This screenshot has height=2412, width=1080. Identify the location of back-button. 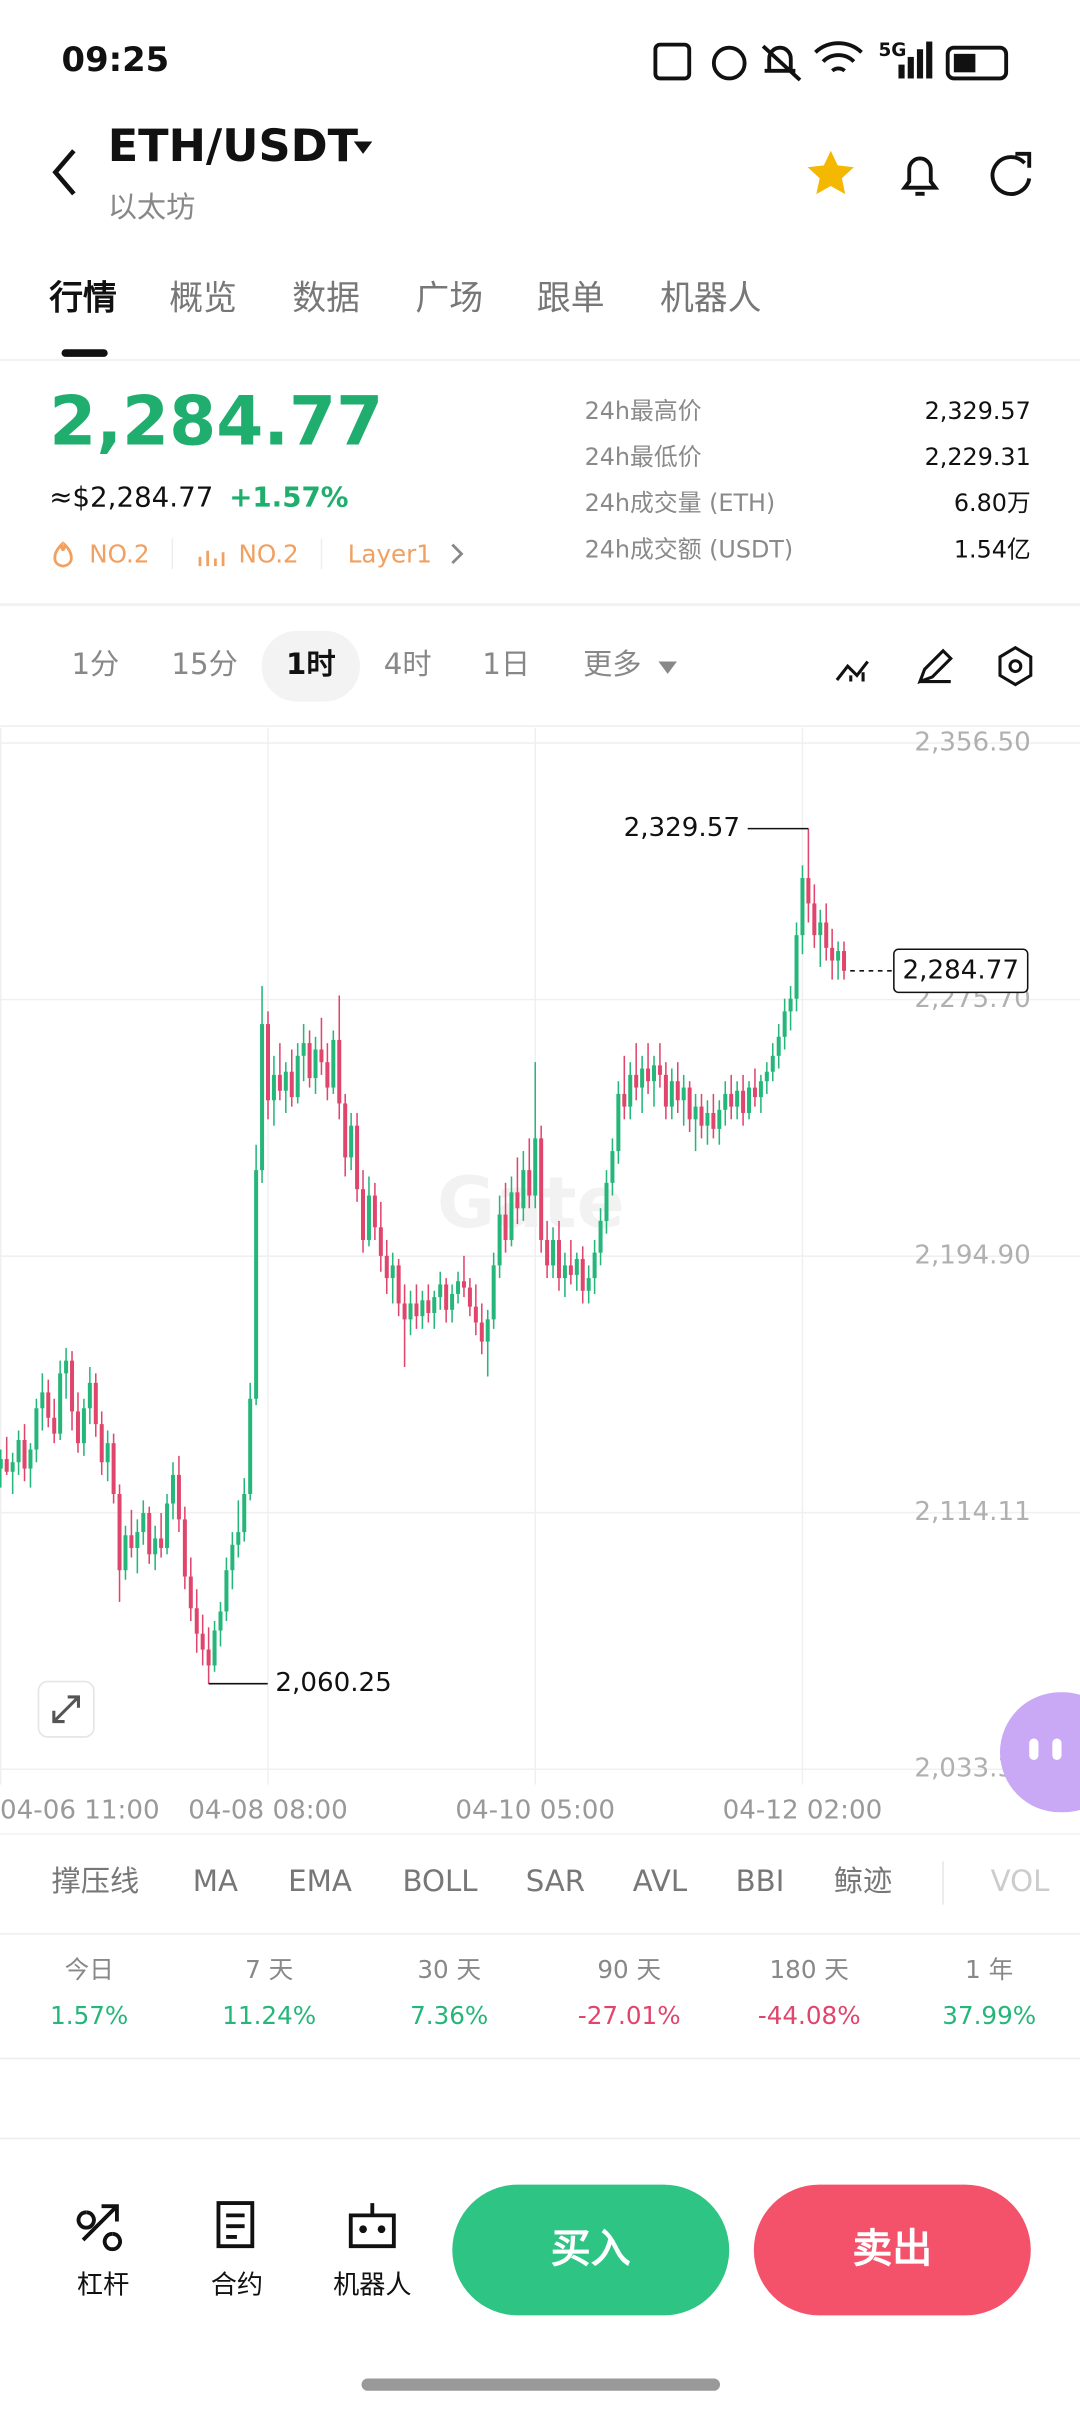
(64, 172).